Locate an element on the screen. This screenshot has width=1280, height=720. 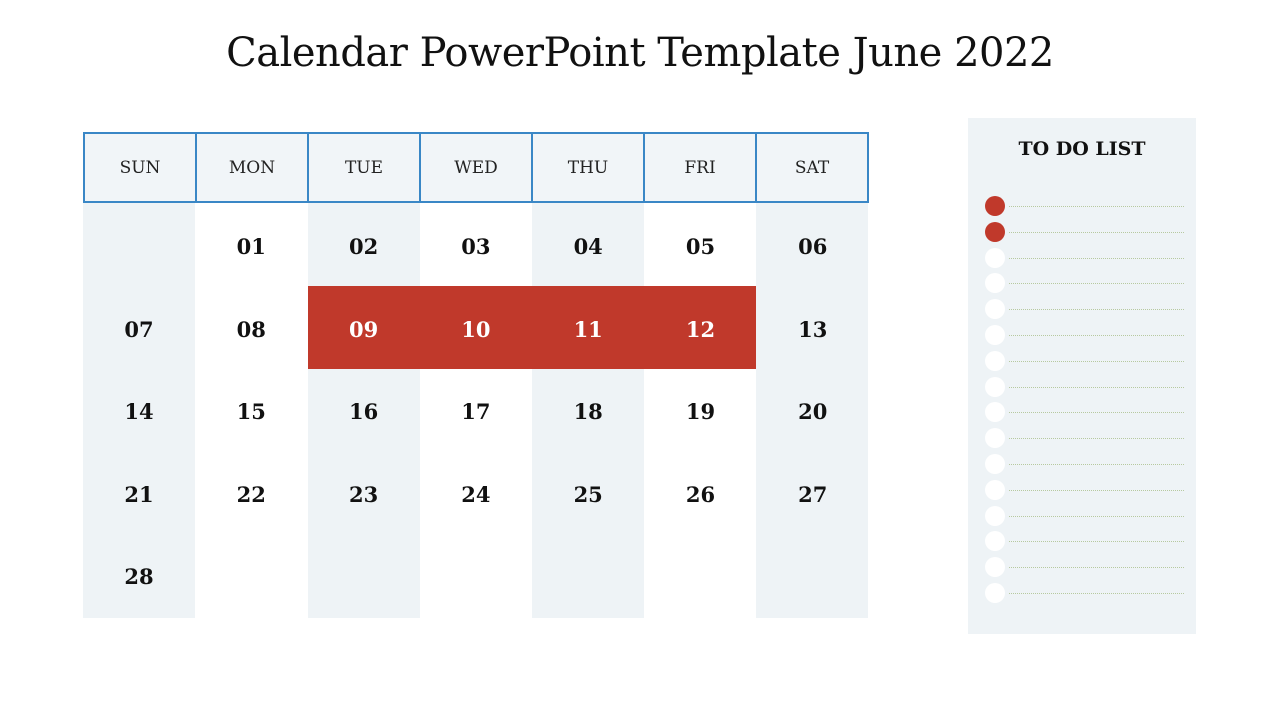
tuesday-column-shade is located at coordinates (364, 410).